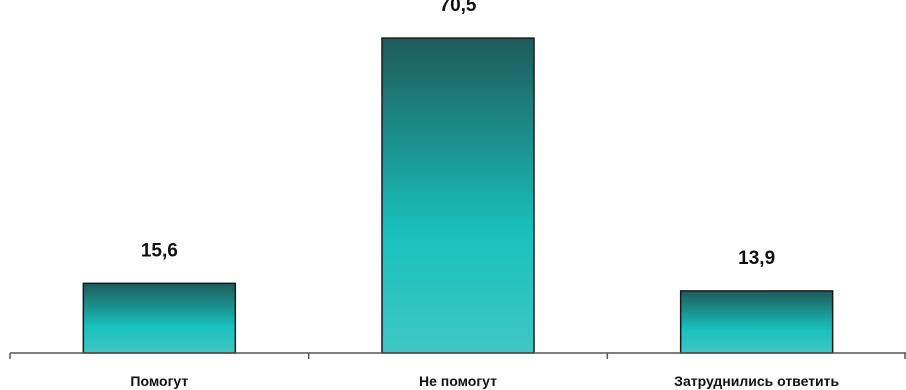  Describe the element at coordinates (159, 381) in the screenshot. I see `x-tick-label-1: Помогут` at that location.